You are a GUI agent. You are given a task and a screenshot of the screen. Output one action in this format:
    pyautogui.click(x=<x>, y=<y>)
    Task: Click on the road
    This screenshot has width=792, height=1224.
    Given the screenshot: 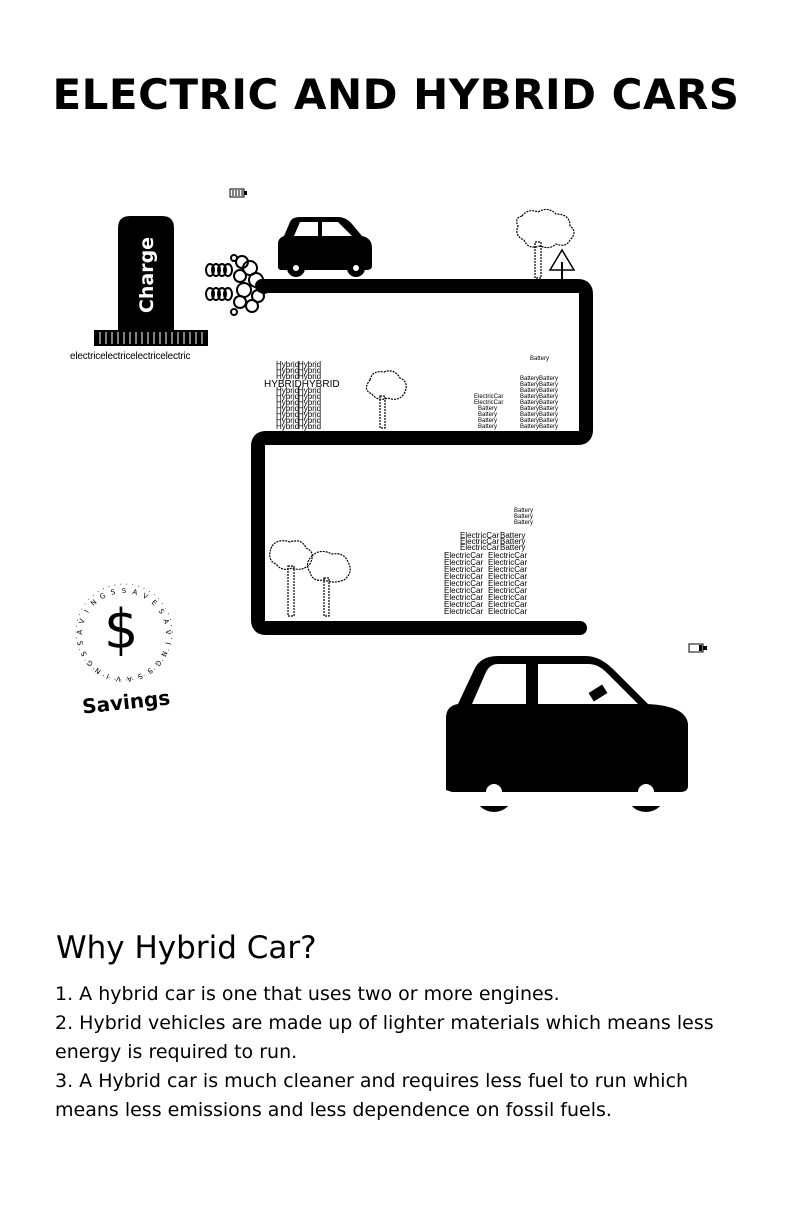 What is the action you would take?
    pyautogui.click(x=422, y=457)
    